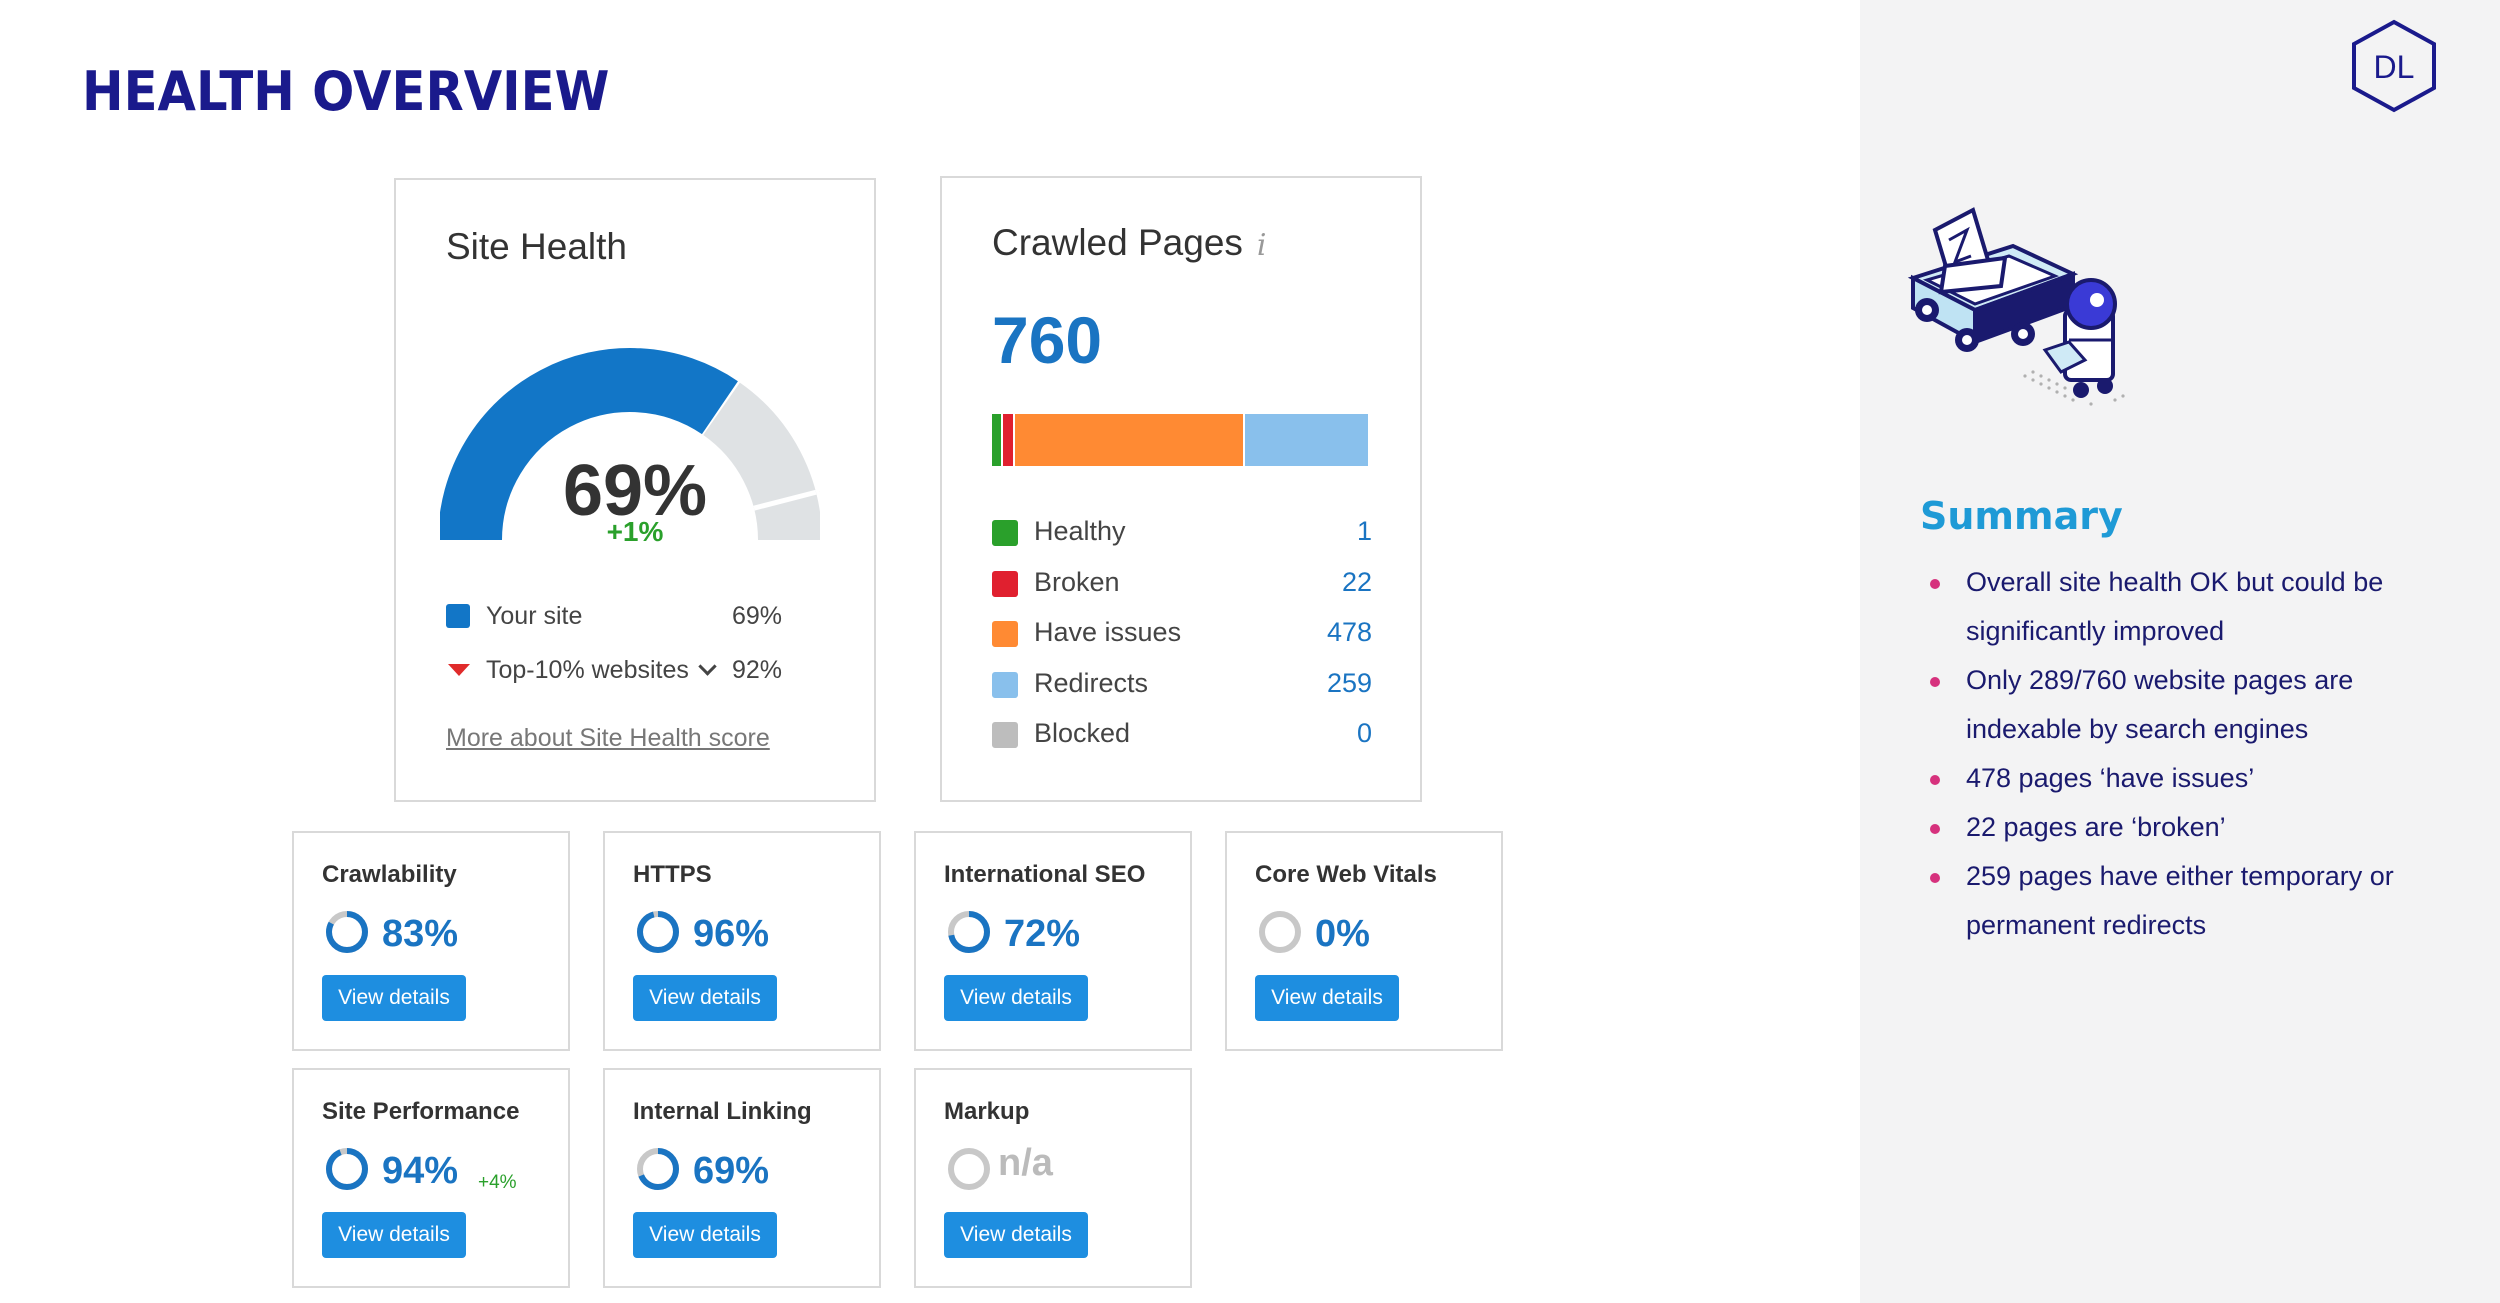 The image size is (2500, 1303). I want to click on metric-value: 94%, so click(420, 1171).